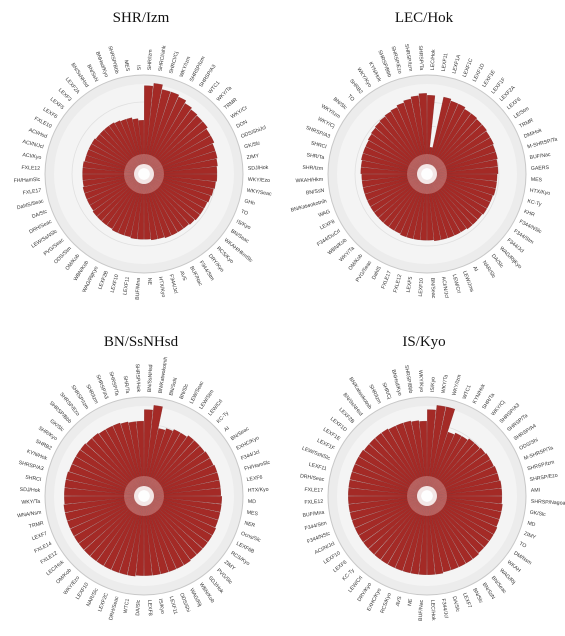 The width and height of the screenshot is (565, 636). Describe the element at coordinates (543, 478) in the screenshot. I see `category-label: SHRSP/Ezo` at that location.